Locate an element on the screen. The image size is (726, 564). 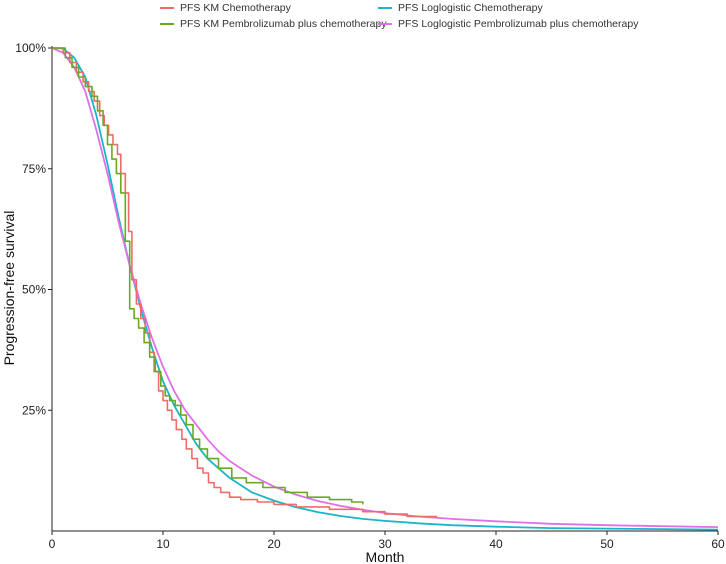
x-tick-label: 60 is located at coordinates (718, 544).